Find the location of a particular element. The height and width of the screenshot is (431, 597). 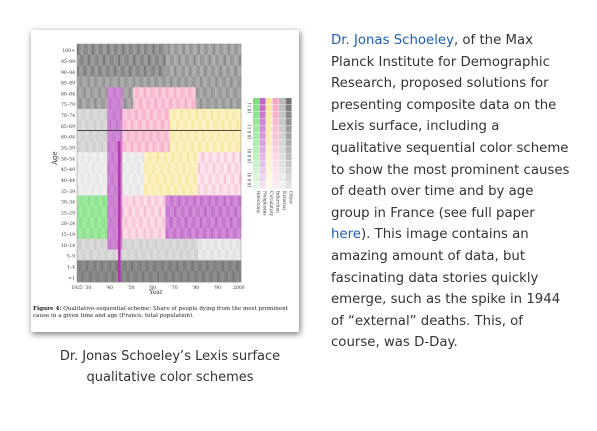

age-tick-label: 70–74 is located at coordinates (68, 116).